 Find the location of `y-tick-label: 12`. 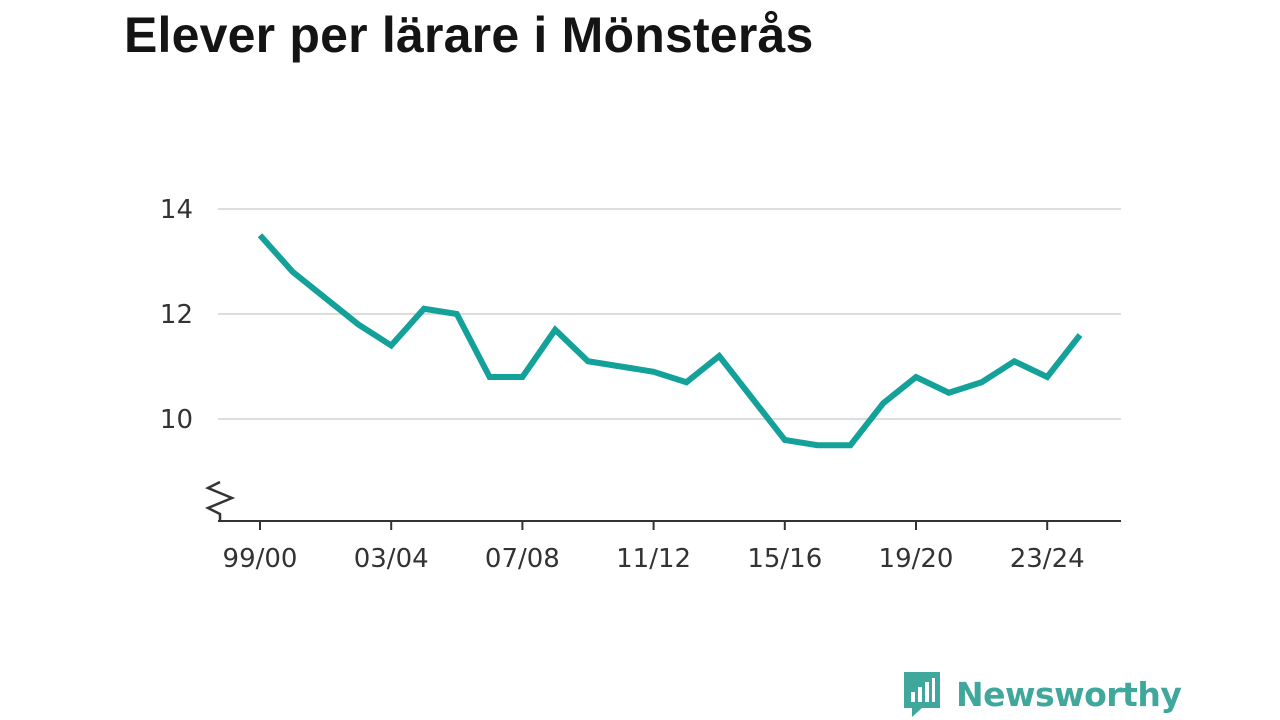

y-tick-label: 12 is located at coordinates (176, 315).